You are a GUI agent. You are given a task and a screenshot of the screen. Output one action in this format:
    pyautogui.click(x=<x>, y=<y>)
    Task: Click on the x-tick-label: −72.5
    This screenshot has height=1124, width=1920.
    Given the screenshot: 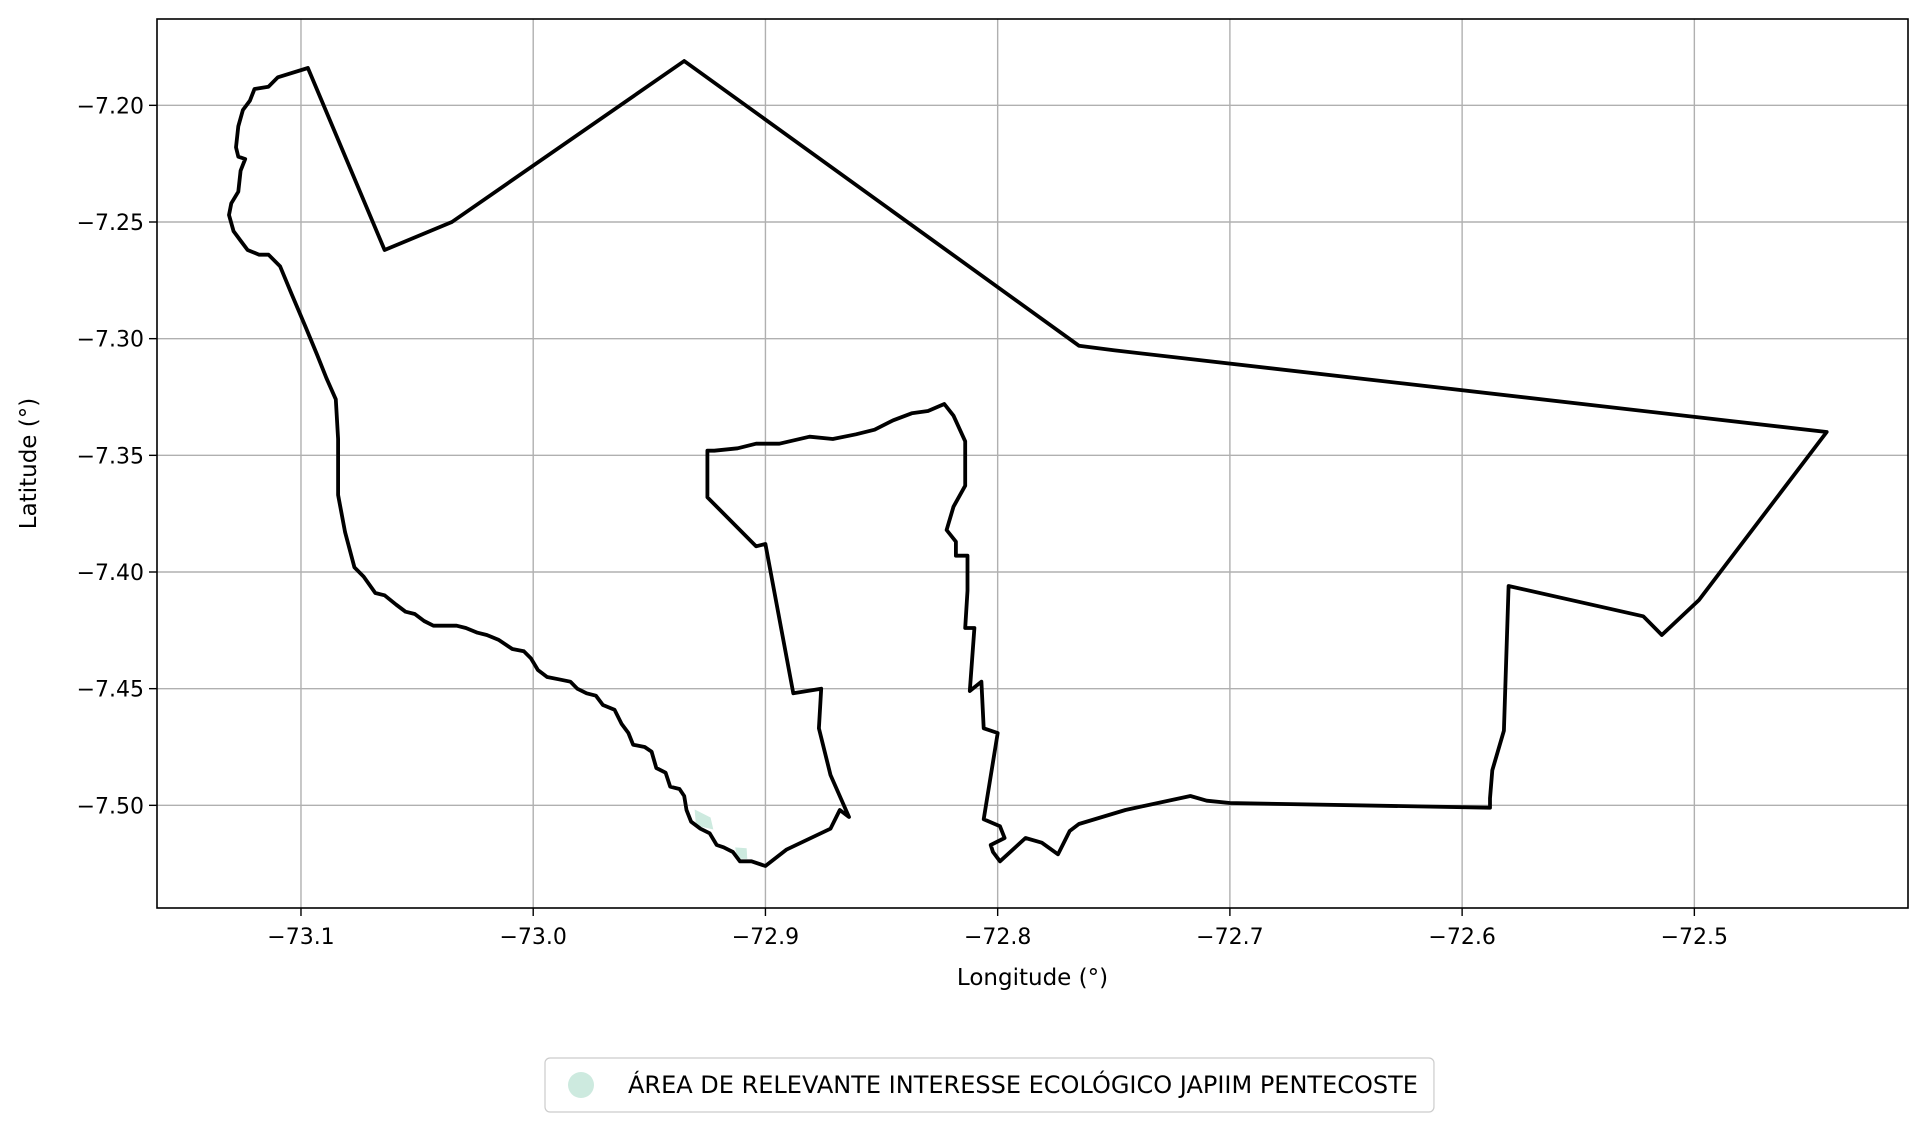 What is the action you would take?
    pyautogui.click(x=1694, y=937)
    